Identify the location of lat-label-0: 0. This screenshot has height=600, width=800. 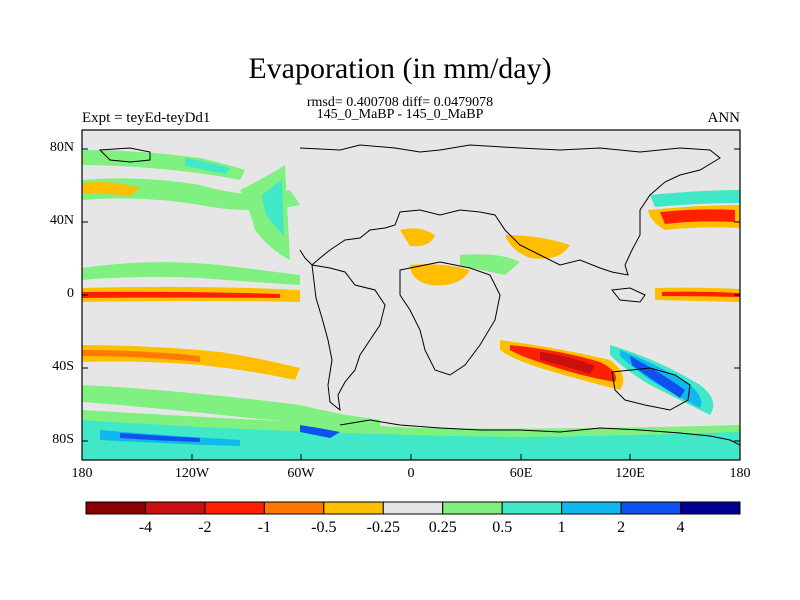
(70, 293).